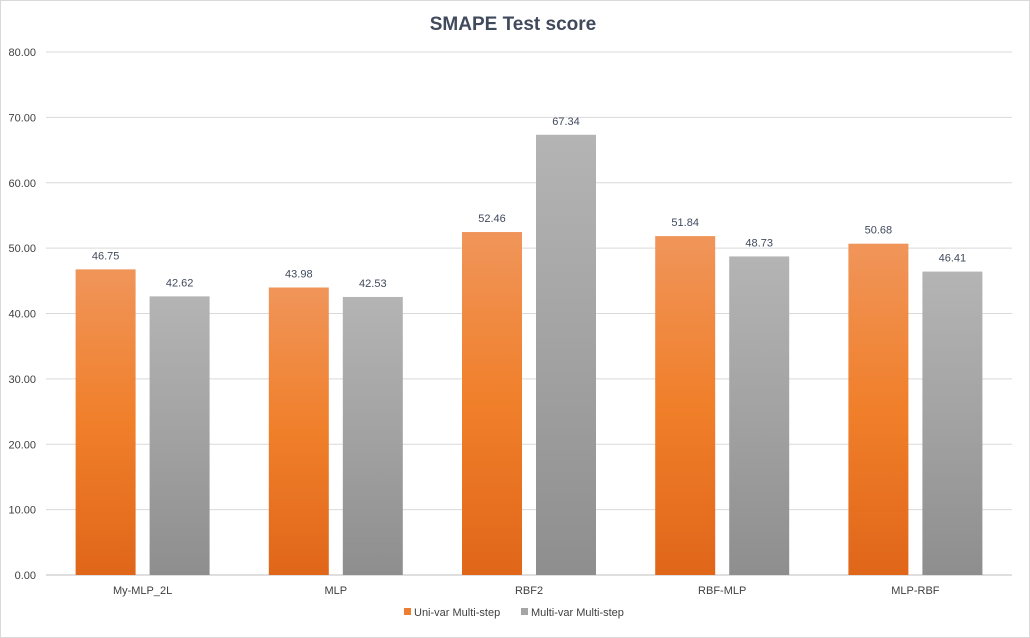  Describe the element at coordinates (722, 591) in the screenshot. I see `x-tick-label: RBF-MLP` at that location.